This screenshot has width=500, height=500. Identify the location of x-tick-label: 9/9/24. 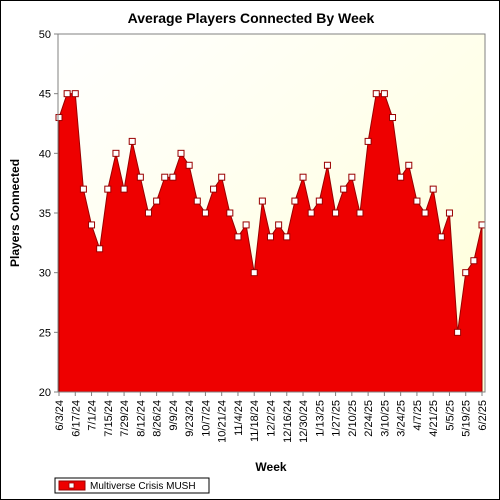
(174, 415).